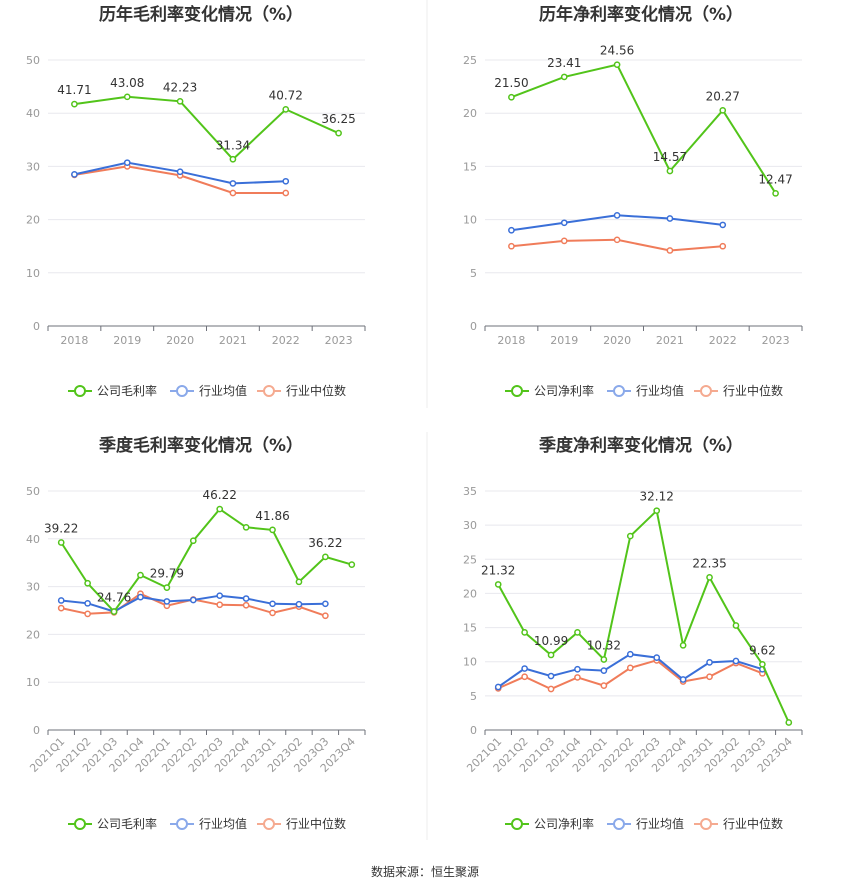 The width and height of the screenshot is (850, 891). I want to click on x-tick-label: 2022, so click(723, 340).